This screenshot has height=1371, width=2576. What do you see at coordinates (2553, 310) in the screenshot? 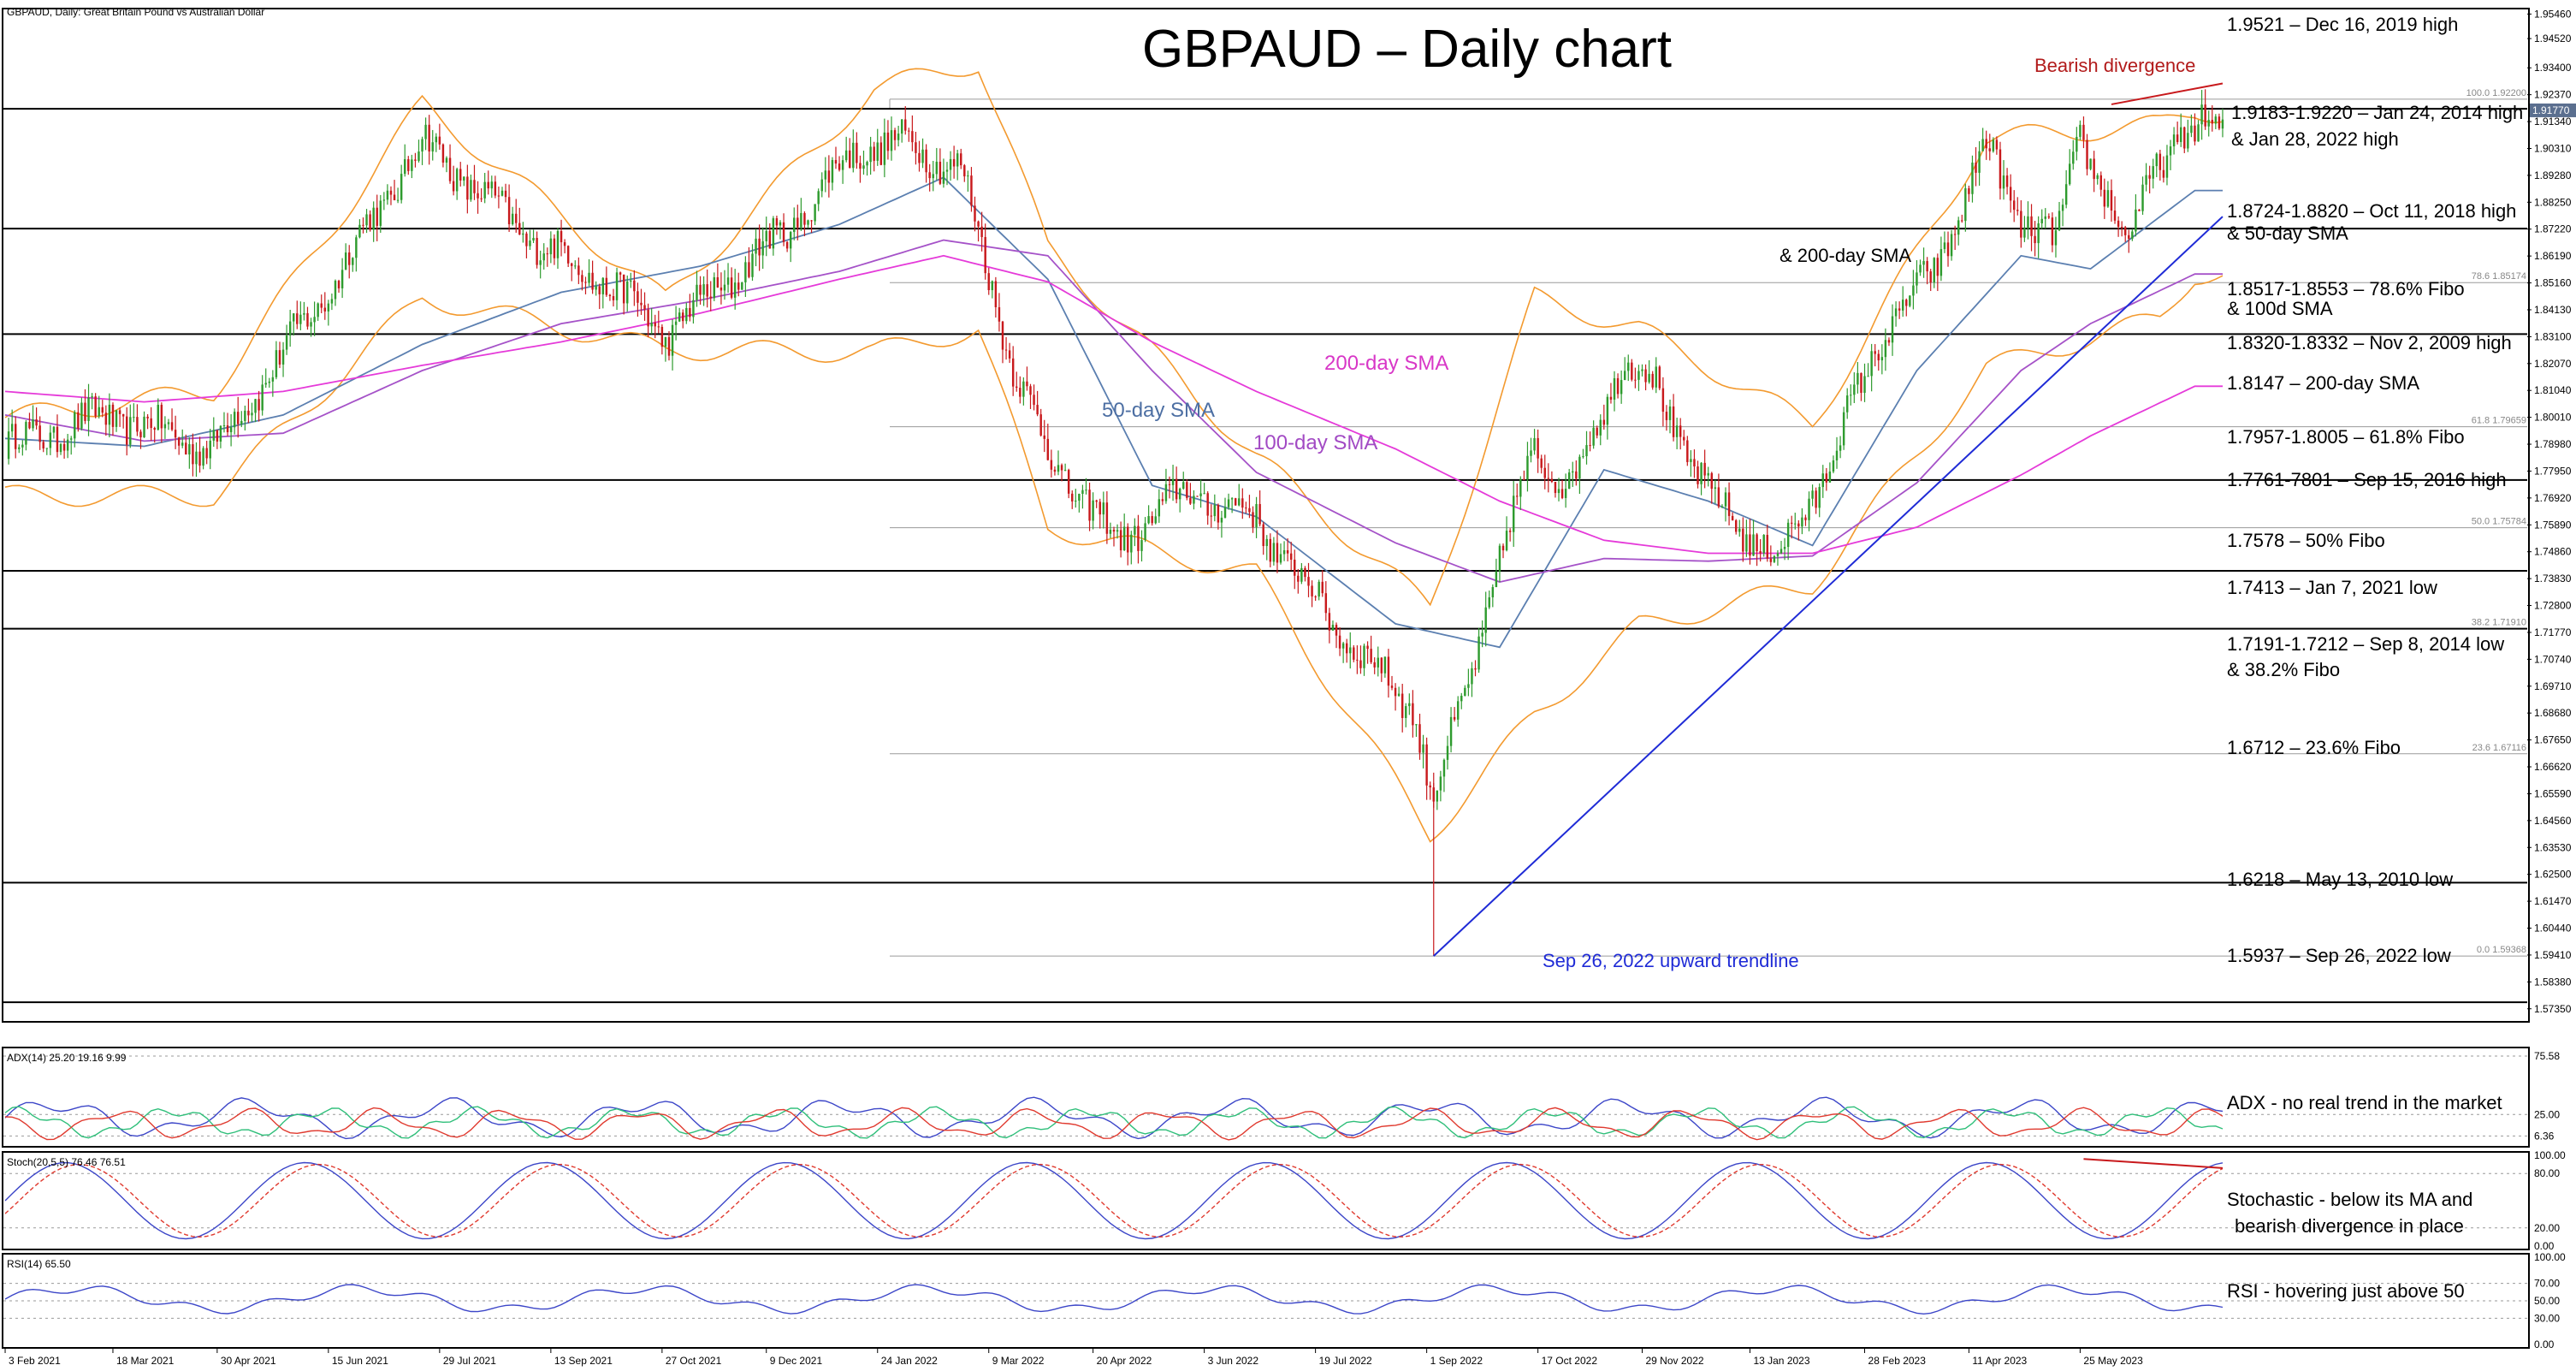
I see `price-tick-label: 1.84130` at bounding box center [2553, 310].